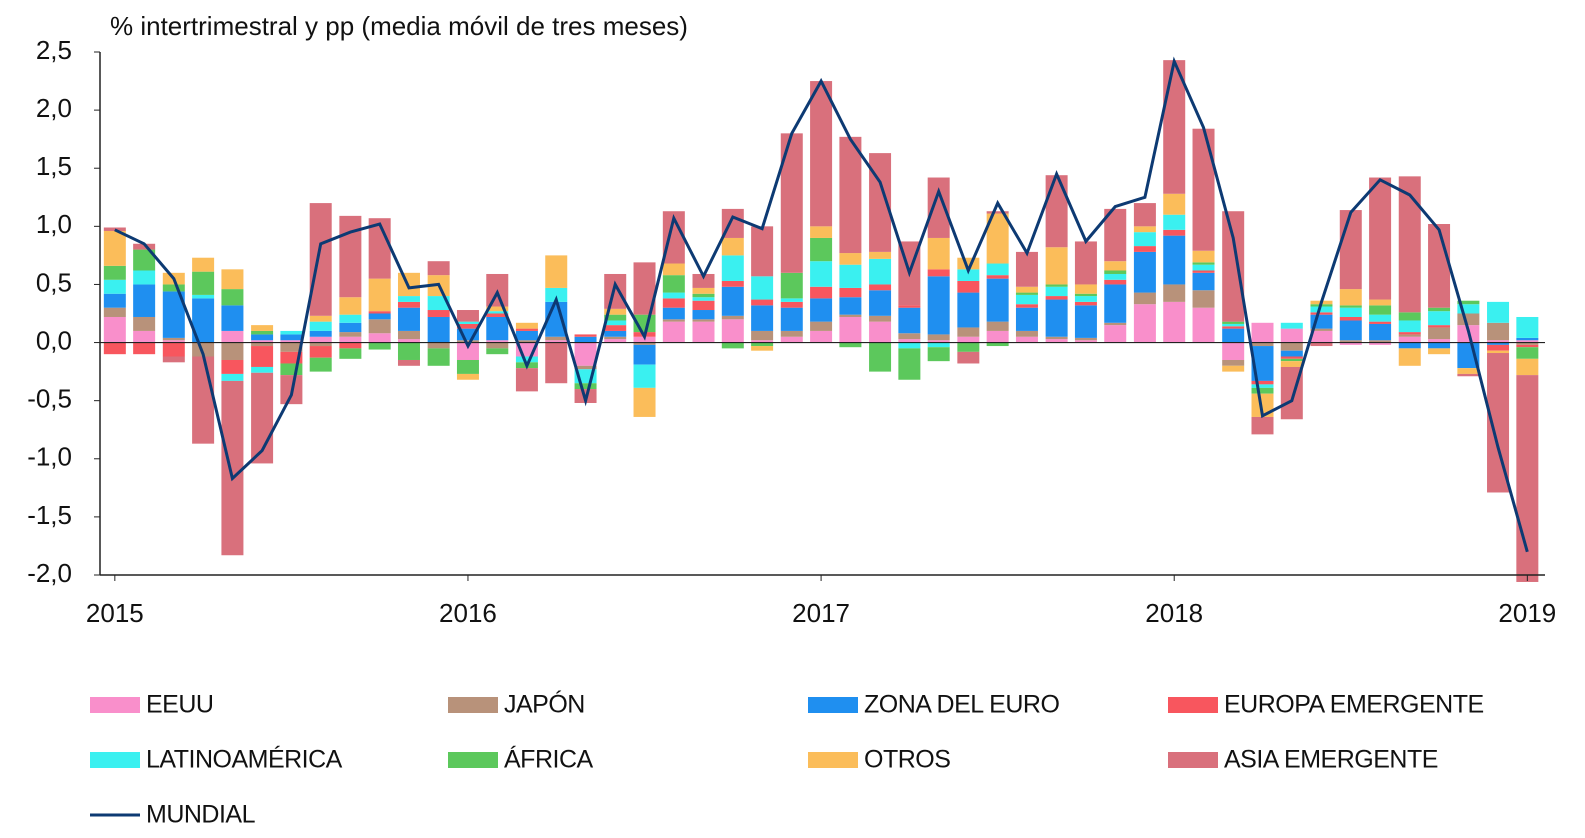  What do you see at coordinates (49, 399) in the screenshot?
I see `y-tick-label: -0,5` at bounding box center [49, 399].